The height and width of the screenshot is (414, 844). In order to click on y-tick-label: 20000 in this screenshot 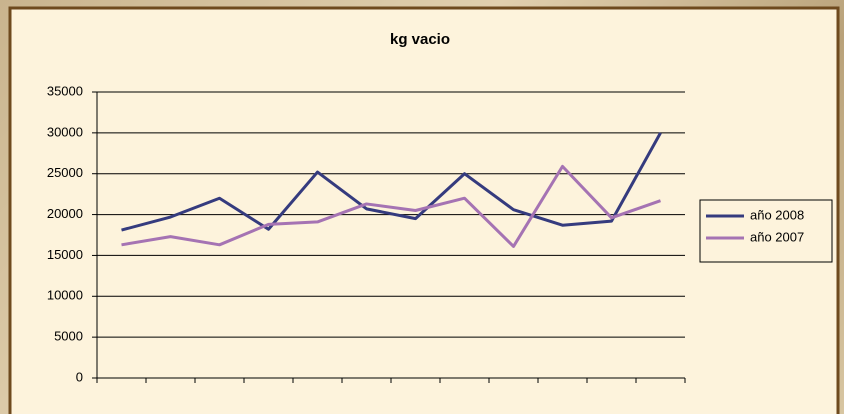, I will do `click(65, 213)`.